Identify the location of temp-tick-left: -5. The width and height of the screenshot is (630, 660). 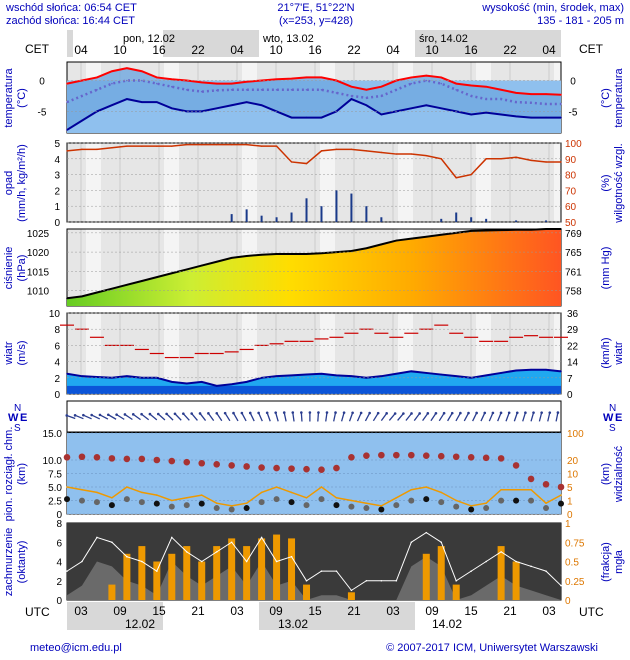
(42, 112).